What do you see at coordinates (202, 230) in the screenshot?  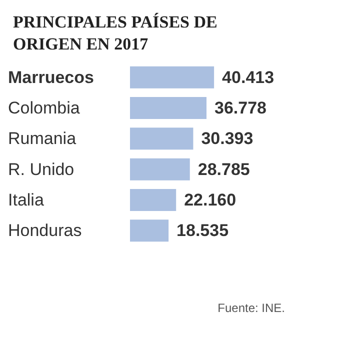 I see `data-label: 18.535` at bounding box center [202, 230].